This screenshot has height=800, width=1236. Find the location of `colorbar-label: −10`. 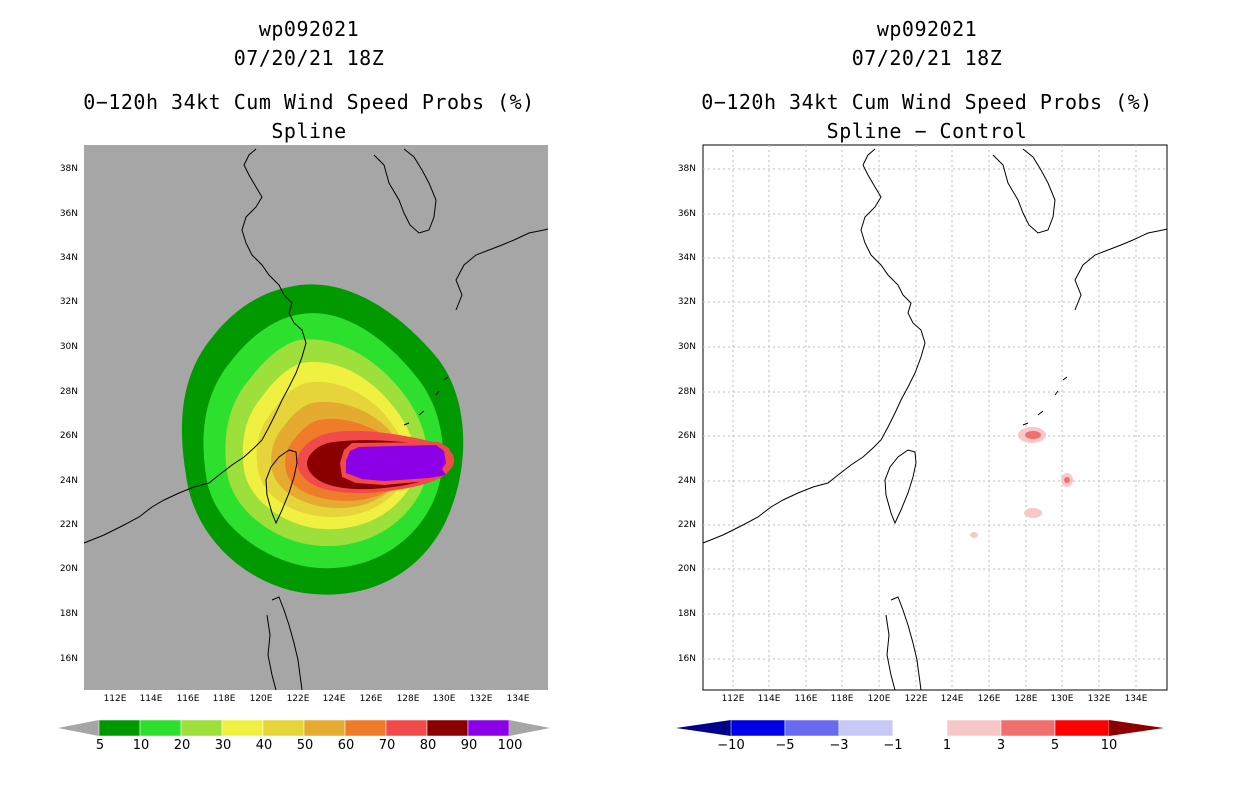

colorbar-label: −10 is located at coordinates (731, 745).